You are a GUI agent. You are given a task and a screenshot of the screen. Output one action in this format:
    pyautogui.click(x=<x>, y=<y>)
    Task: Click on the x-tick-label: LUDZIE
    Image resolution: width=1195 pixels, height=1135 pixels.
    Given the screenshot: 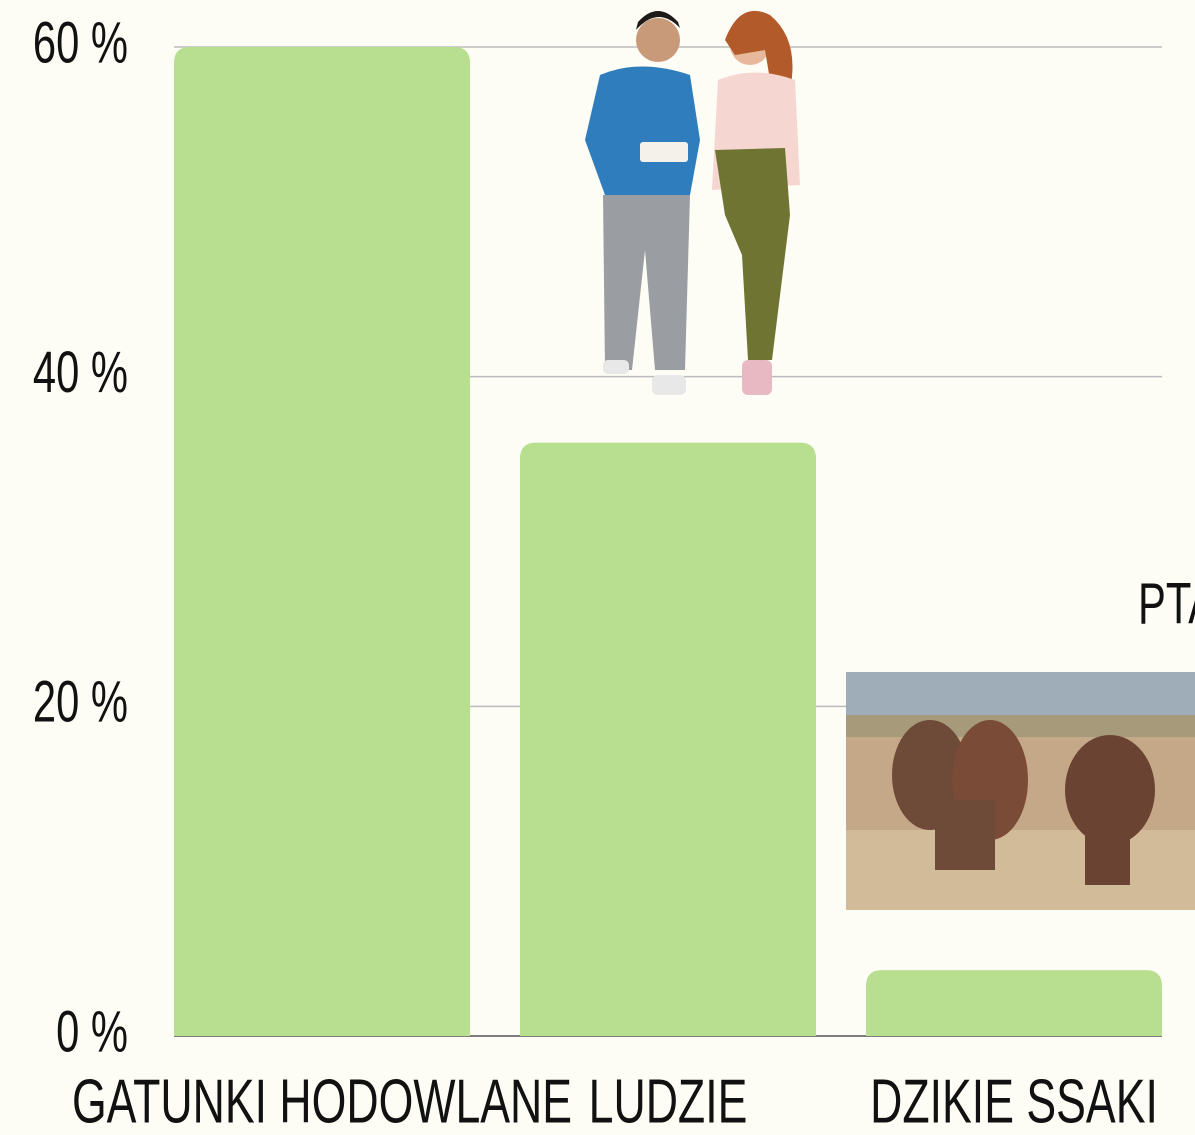 What is the action you would take?
    pyautogui.click(x=668, y=1101)
    